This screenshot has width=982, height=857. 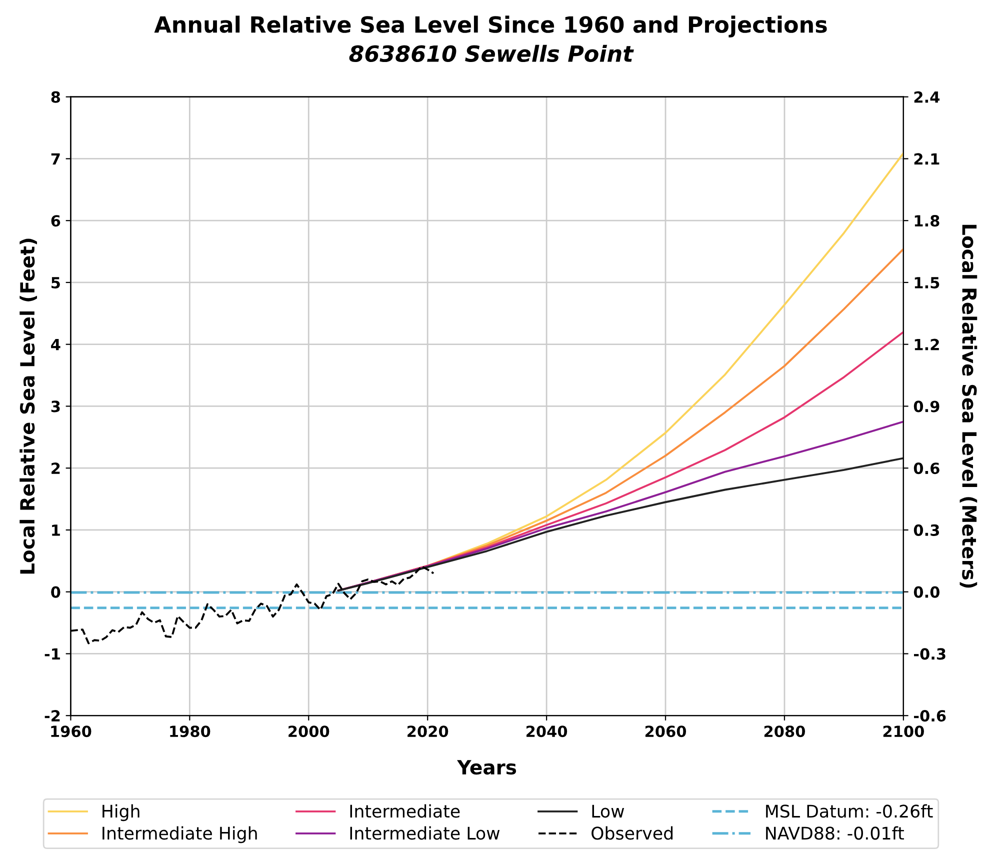 What do you see at coordinates (930, 654) in the screenshot?
I see `y2-tick-label: -0.3` at bounding box center [930, 654].